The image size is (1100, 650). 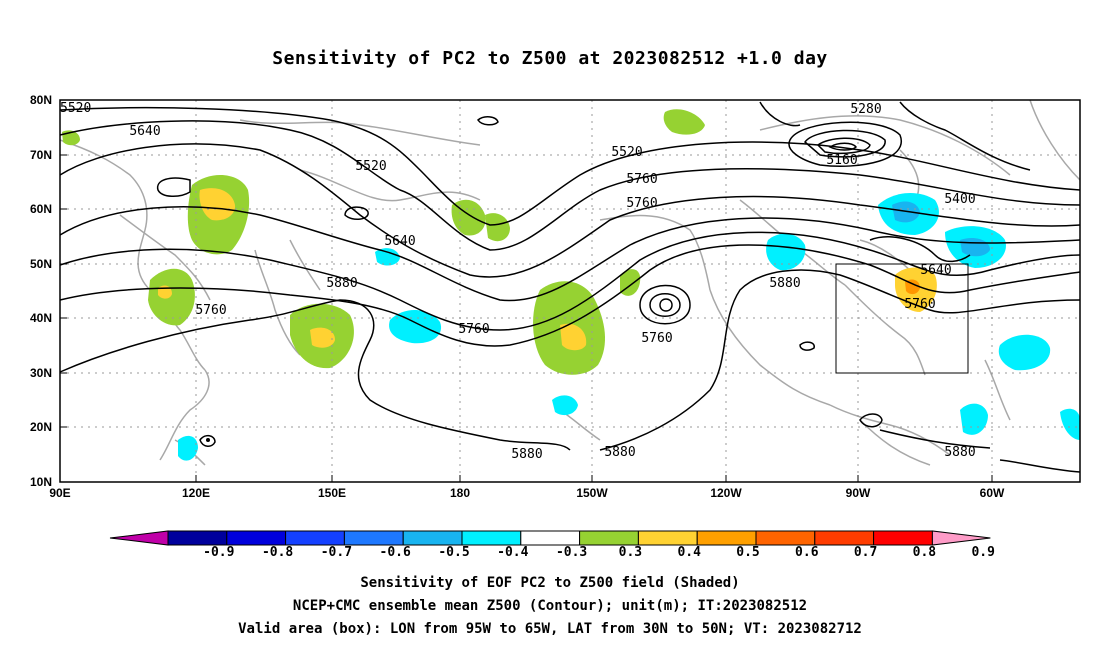 What do you see at coordinates (959, 199) in the screenshot?
I see `contour-label: 5400` at bounding box center [959, 199].